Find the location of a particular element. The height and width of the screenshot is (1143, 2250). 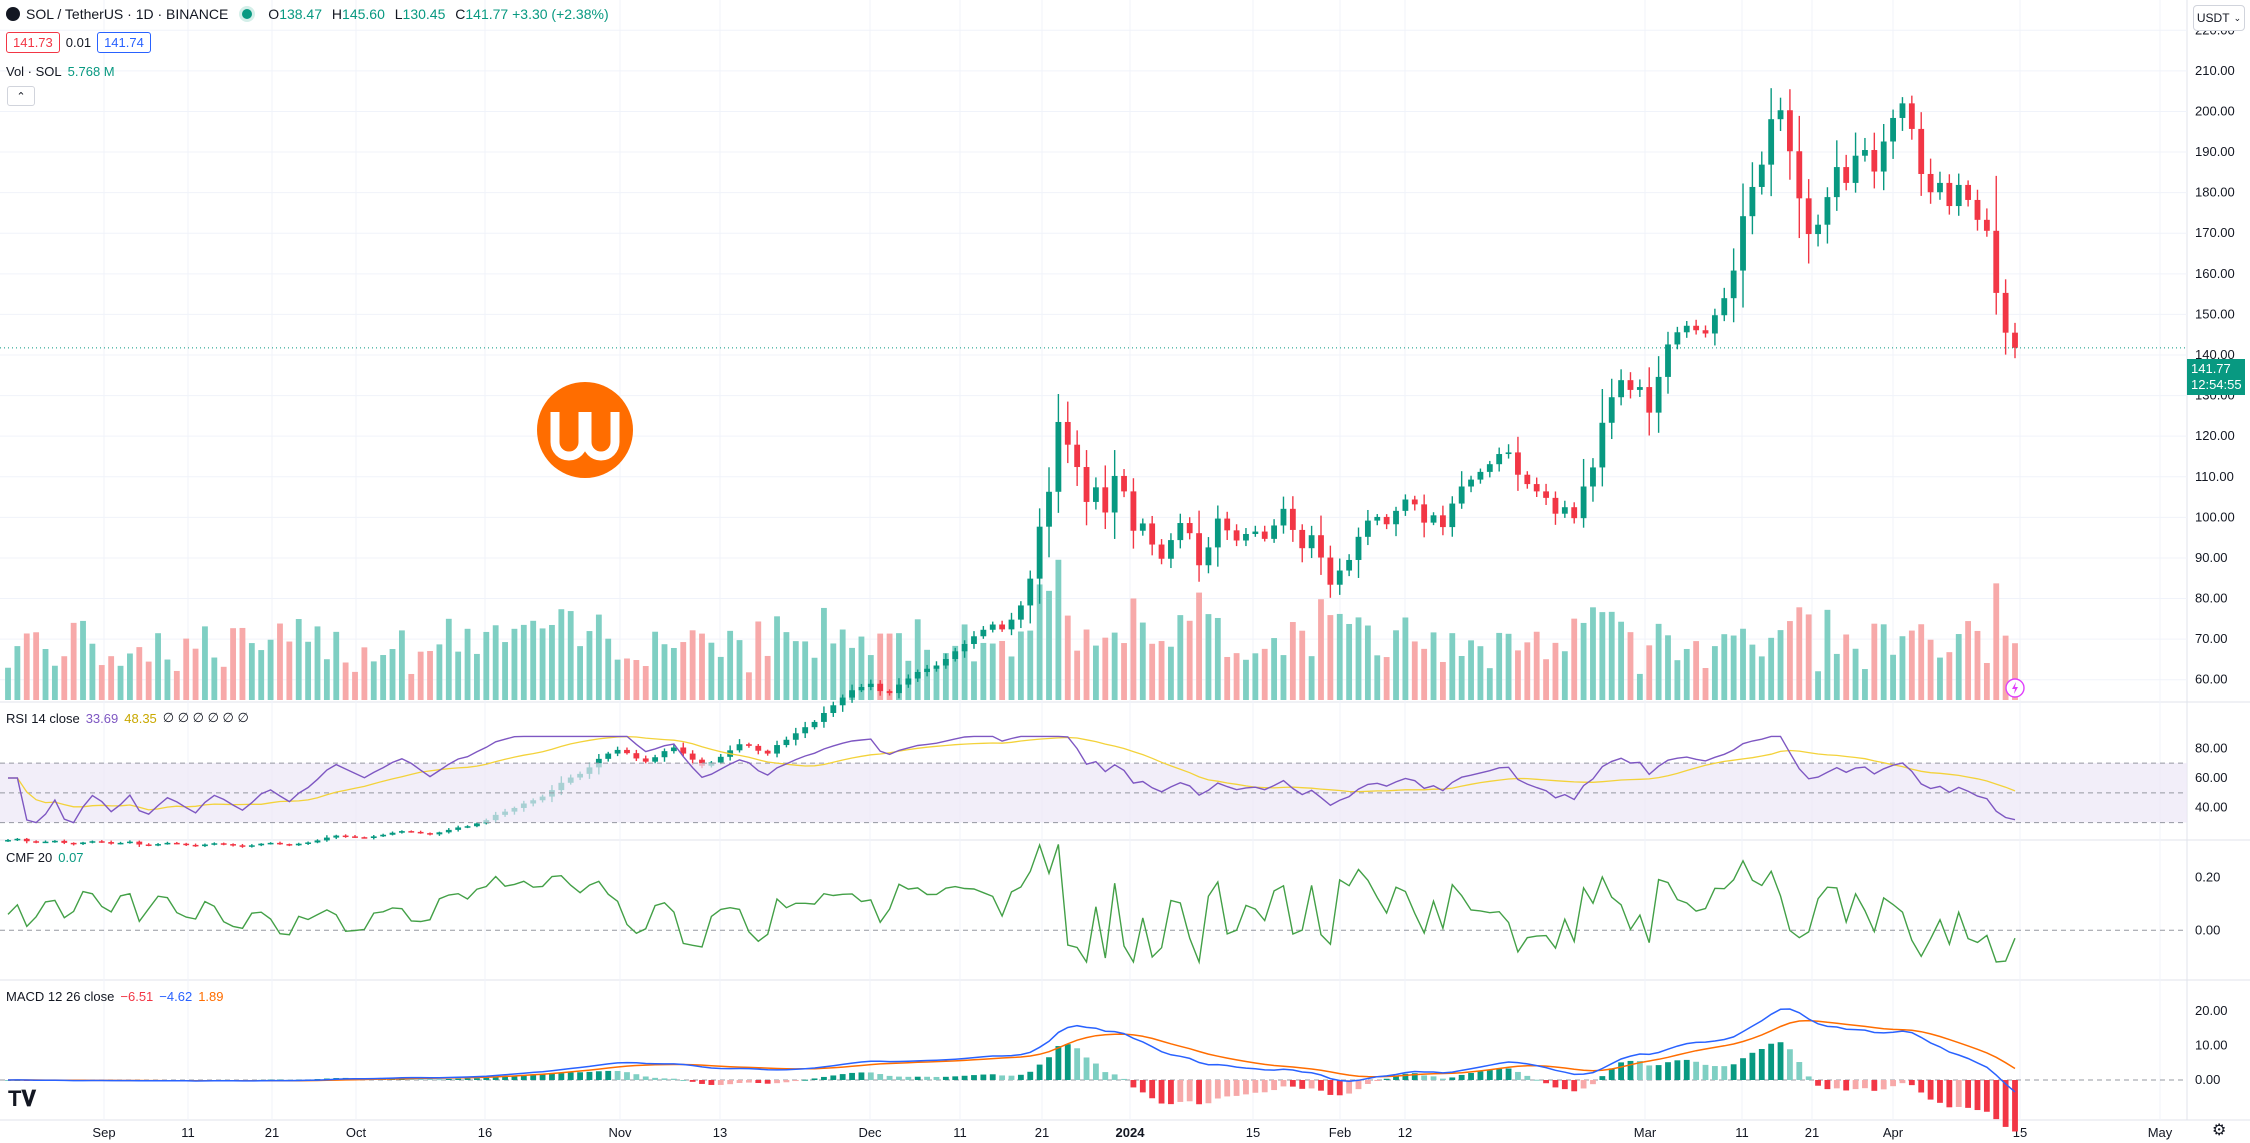

rsi-tick-label: 40.00 is located at coordinates (2211, 807).